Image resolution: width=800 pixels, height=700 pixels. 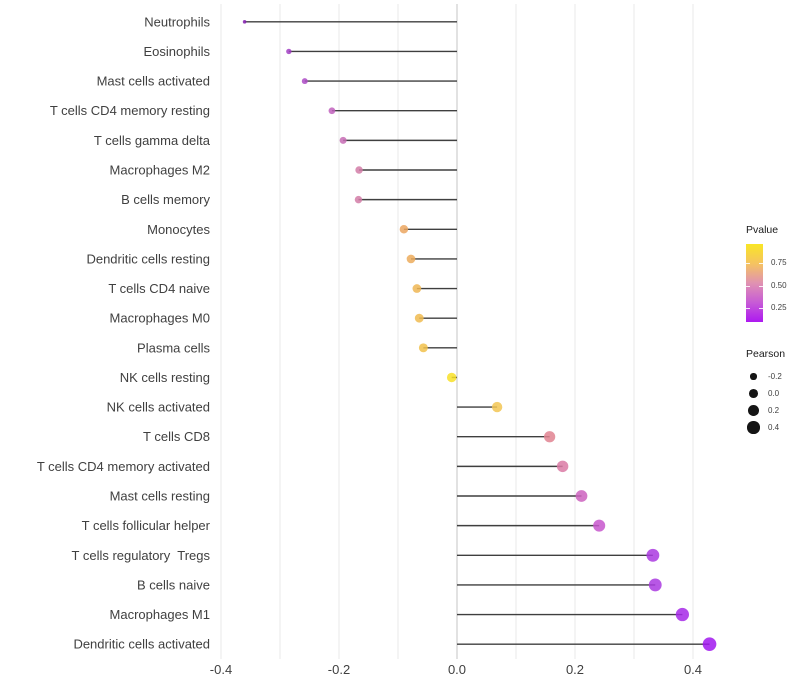 What do you see at coordinates (123, 466) in the screenshot?
I see `y-axis-label: T cells CD4 memory activated` at bounding box center [123, 466].